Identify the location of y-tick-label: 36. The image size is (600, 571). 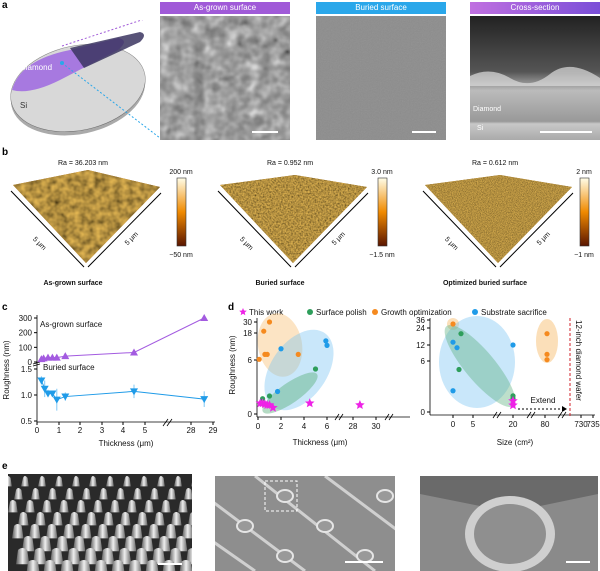
(420, 320).